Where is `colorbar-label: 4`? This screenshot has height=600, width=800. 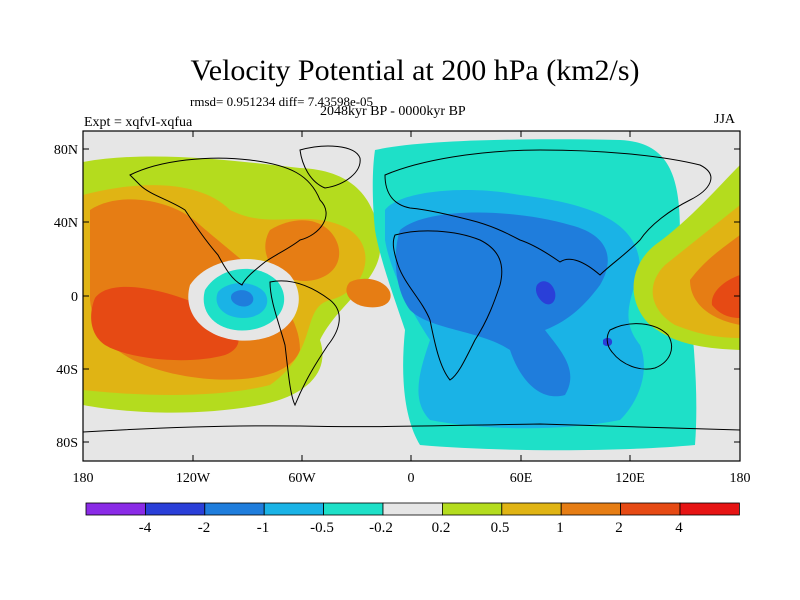
colorbar-label: 4 is located at coordinates (679, 528).